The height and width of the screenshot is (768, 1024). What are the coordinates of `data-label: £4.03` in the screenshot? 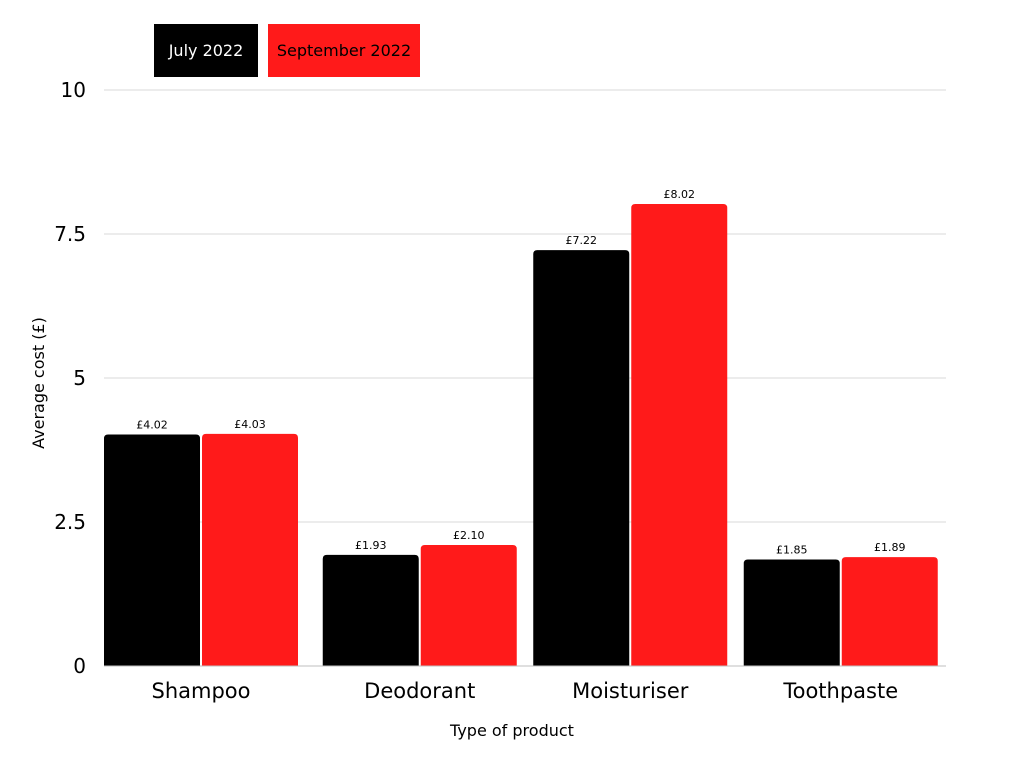 It's located at (250, 424).